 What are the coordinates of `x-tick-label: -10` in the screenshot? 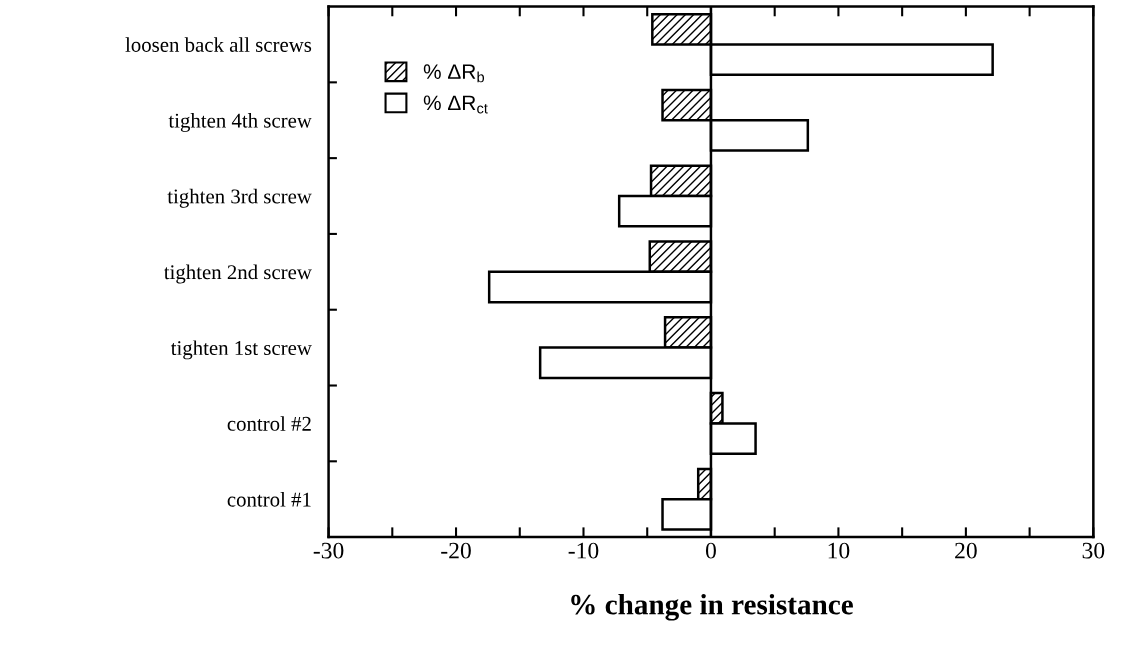 It's located at (583, 550).